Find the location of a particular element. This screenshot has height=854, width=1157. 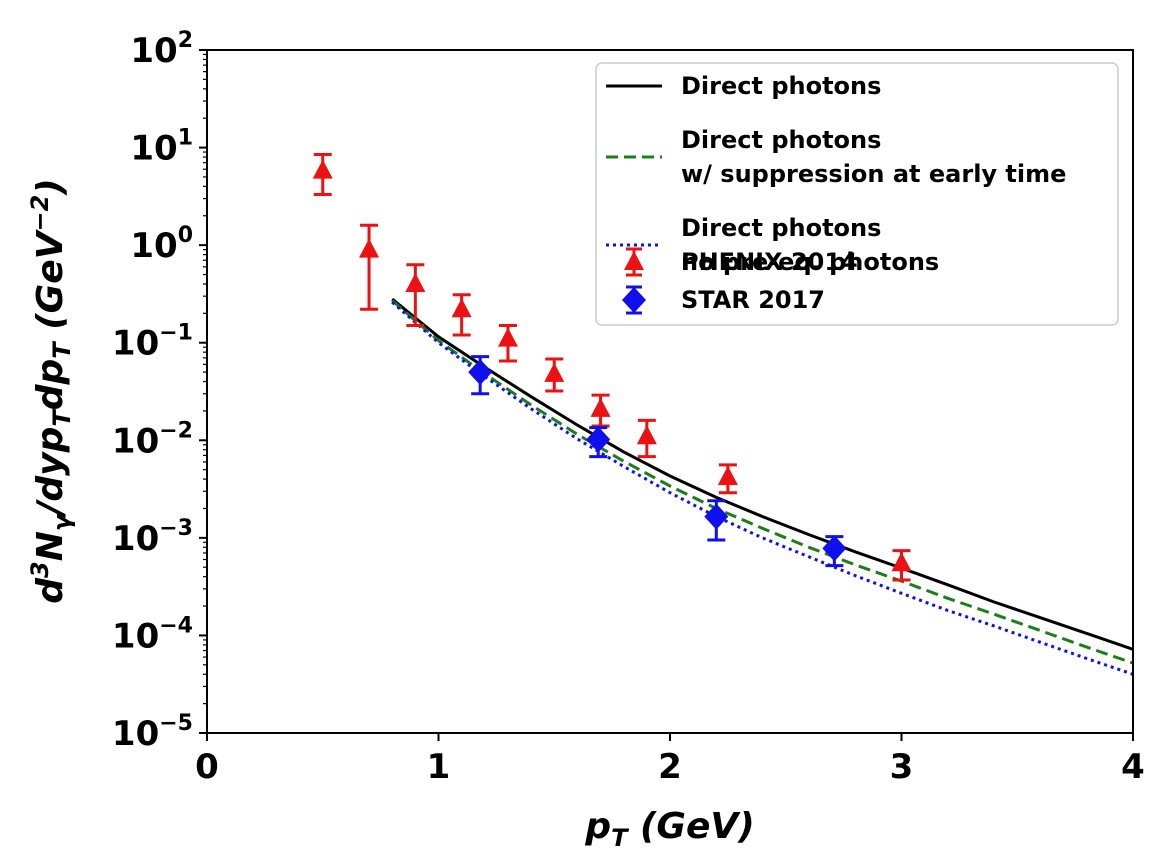

legend-label: w/ suppression at early time is located at coordinates (873, 174).